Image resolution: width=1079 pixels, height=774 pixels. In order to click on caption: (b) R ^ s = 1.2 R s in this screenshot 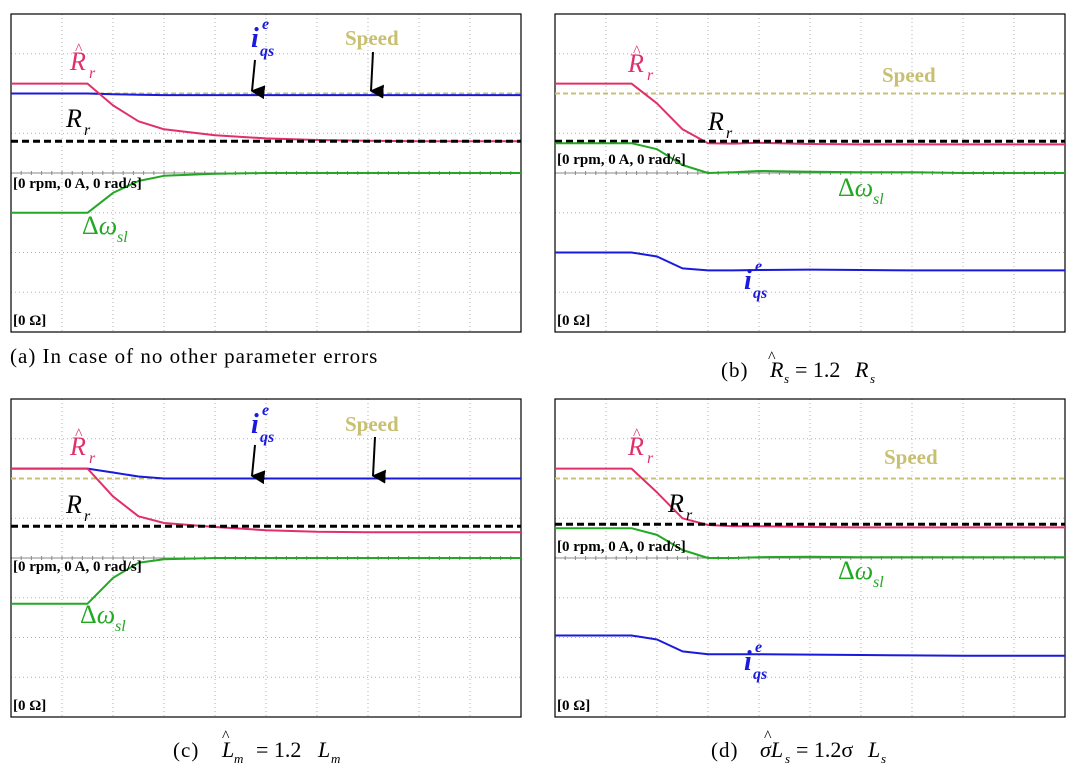, I will do `click(798, 367)`.